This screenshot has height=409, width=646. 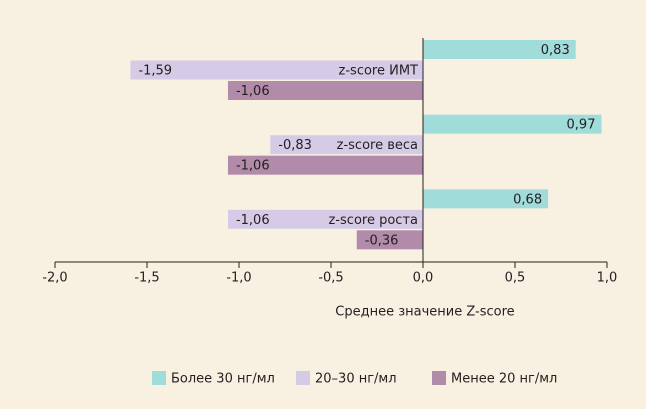 I want to click on x-tick-label: -1,0, so click(x=238, y=278).